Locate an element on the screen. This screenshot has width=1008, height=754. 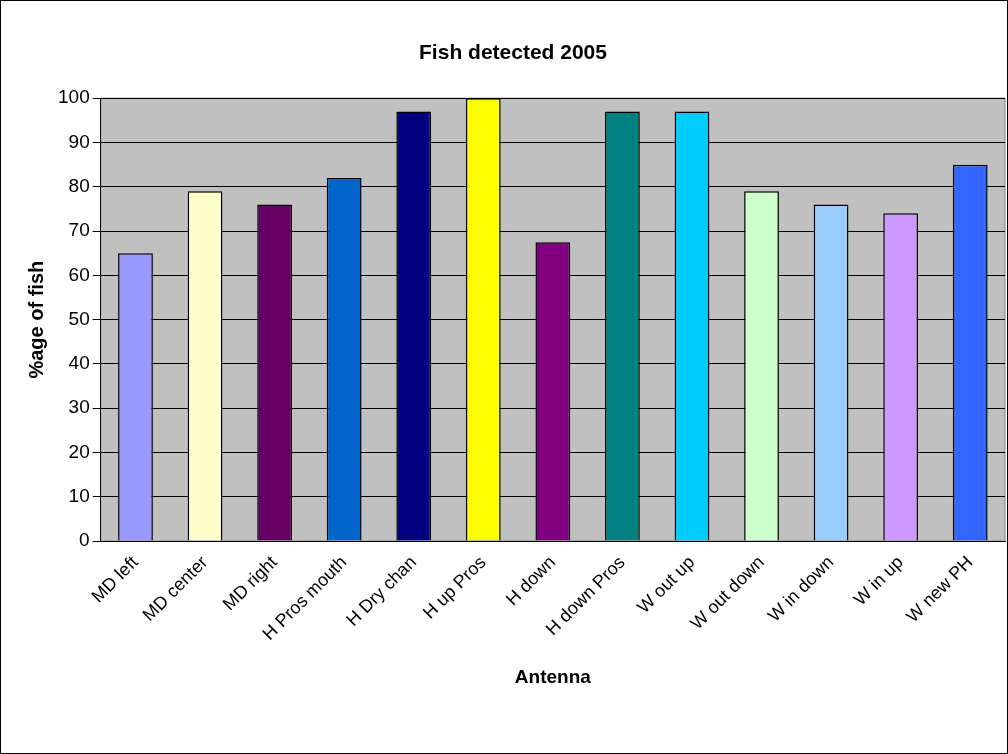
y-tick-label: 60 is located at coordinates (79, 274).